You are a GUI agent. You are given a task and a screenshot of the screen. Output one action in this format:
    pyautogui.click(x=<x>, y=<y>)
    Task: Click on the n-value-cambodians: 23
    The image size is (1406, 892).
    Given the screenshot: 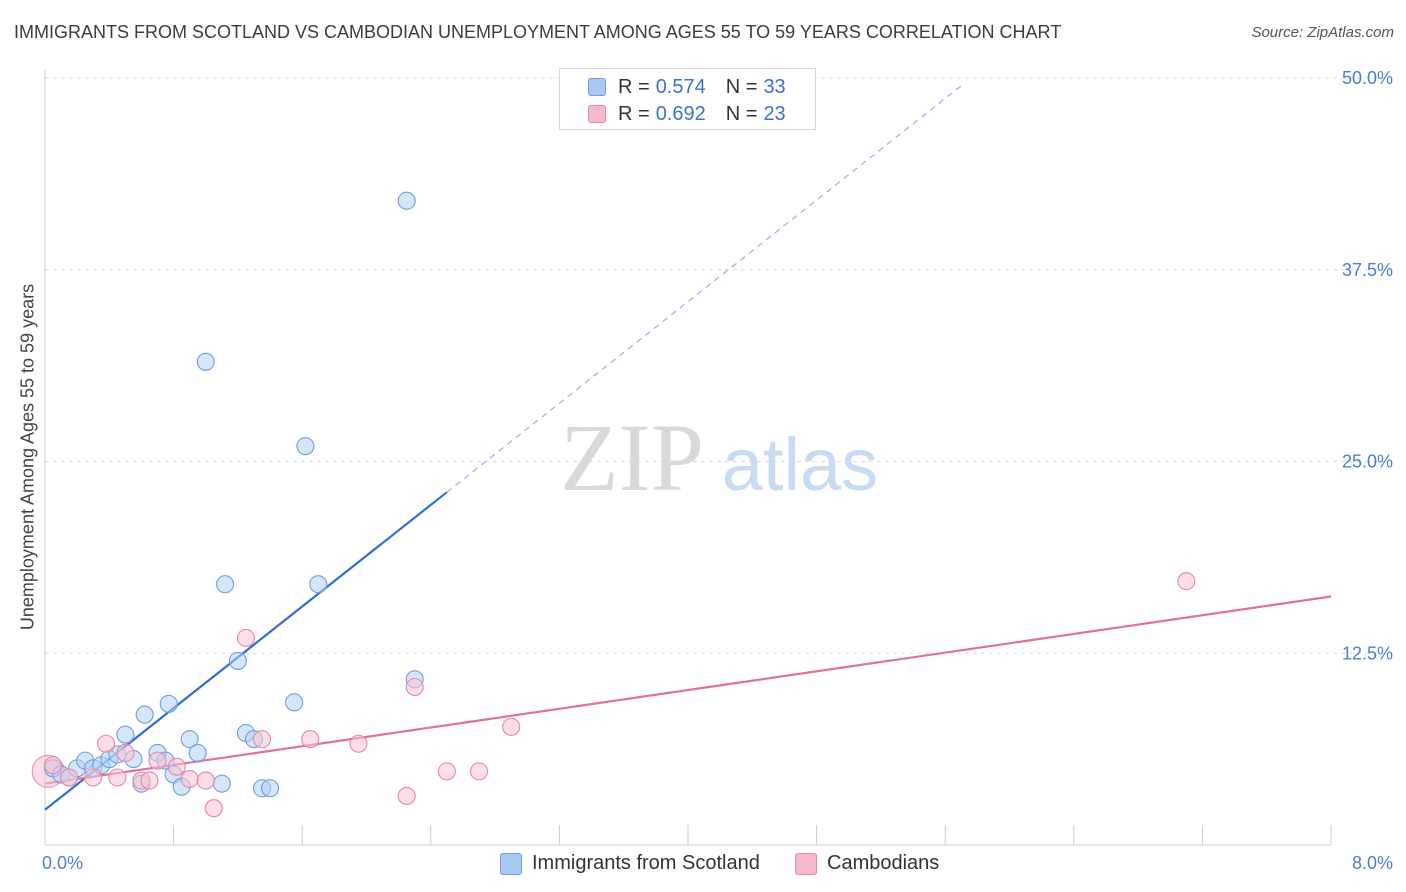 What is the action you would take?
    pyautogui.click(x=774, y=113)
    